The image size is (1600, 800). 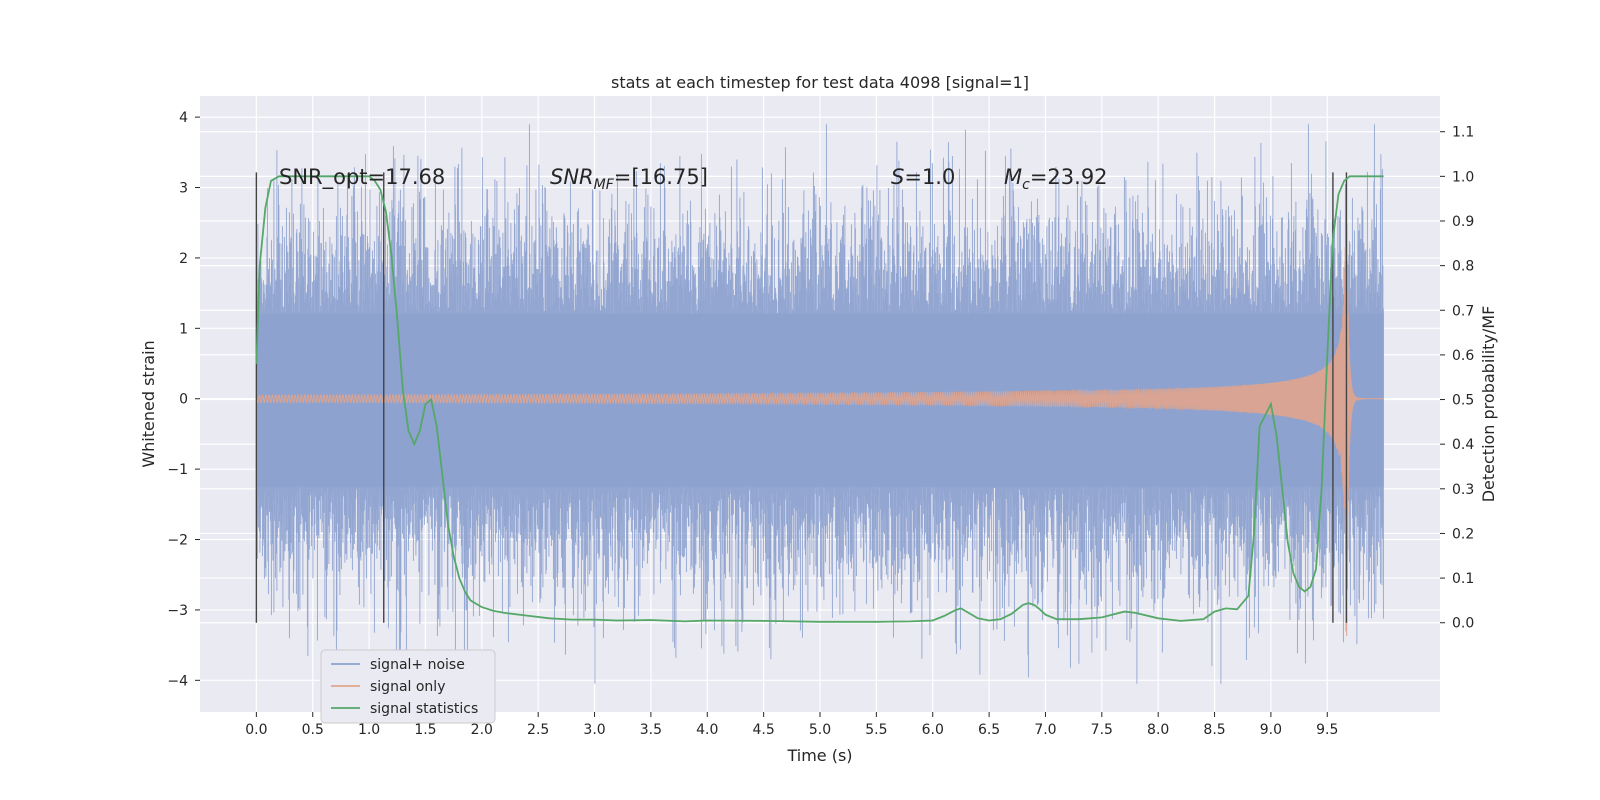 I want to click on y-right-axis-ticks: 0.0 0.1 0.2 0.3 0.4 0.5 0.6 0.7 0.8 0.9 1.0 1.1, so click(x=1457, y=378).